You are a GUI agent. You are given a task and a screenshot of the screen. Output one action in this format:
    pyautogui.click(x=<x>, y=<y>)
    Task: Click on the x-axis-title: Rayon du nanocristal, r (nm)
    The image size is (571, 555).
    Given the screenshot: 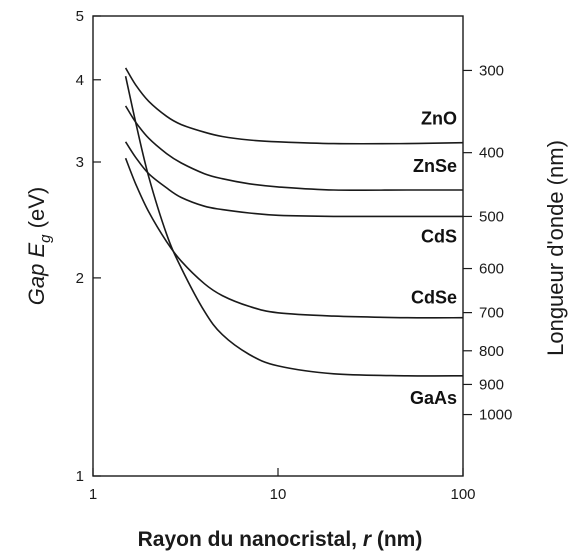 What is the action you would take?
    pyautogui.click(x=280, y=539)
    